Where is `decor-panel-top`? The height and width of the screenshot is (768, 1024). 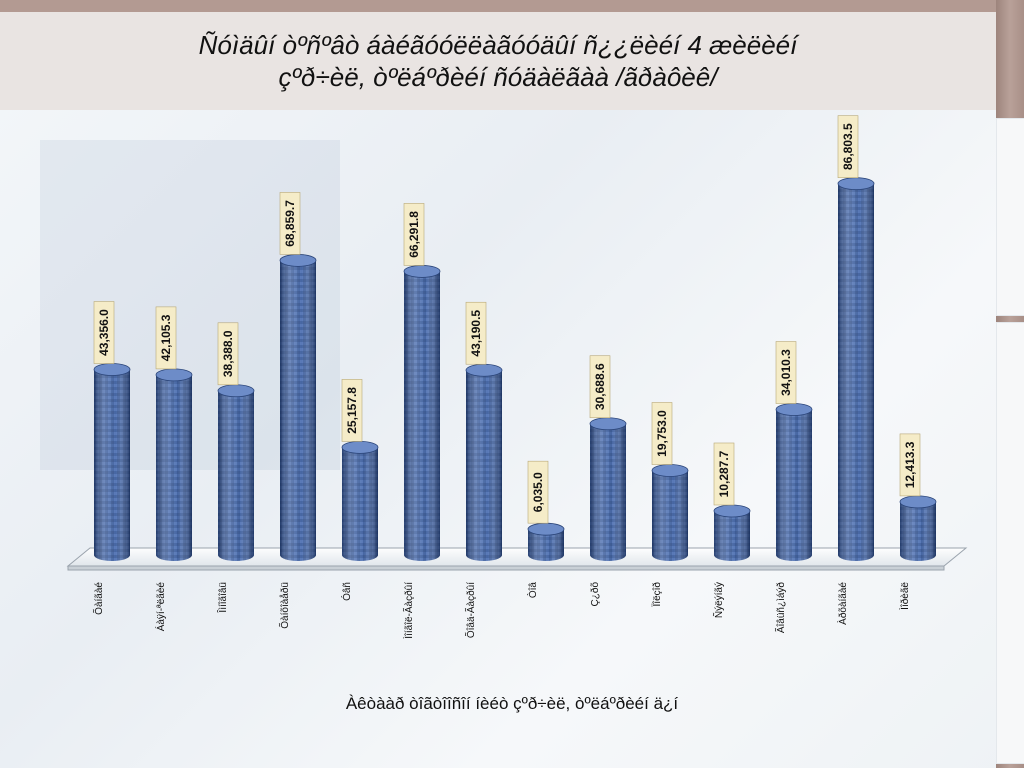
decor-panel-top is located at coordinates (1010, 217).